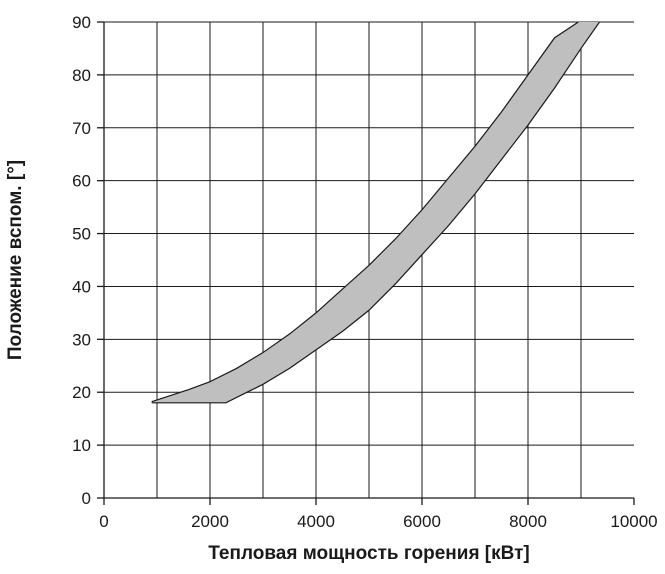 Image resolution: width=665 pixels, height=574 pixels. What do you see at coordinates (81, 392) in the screenshot?
I see `y-tick-label: 20` at bounding box center [81, 392].